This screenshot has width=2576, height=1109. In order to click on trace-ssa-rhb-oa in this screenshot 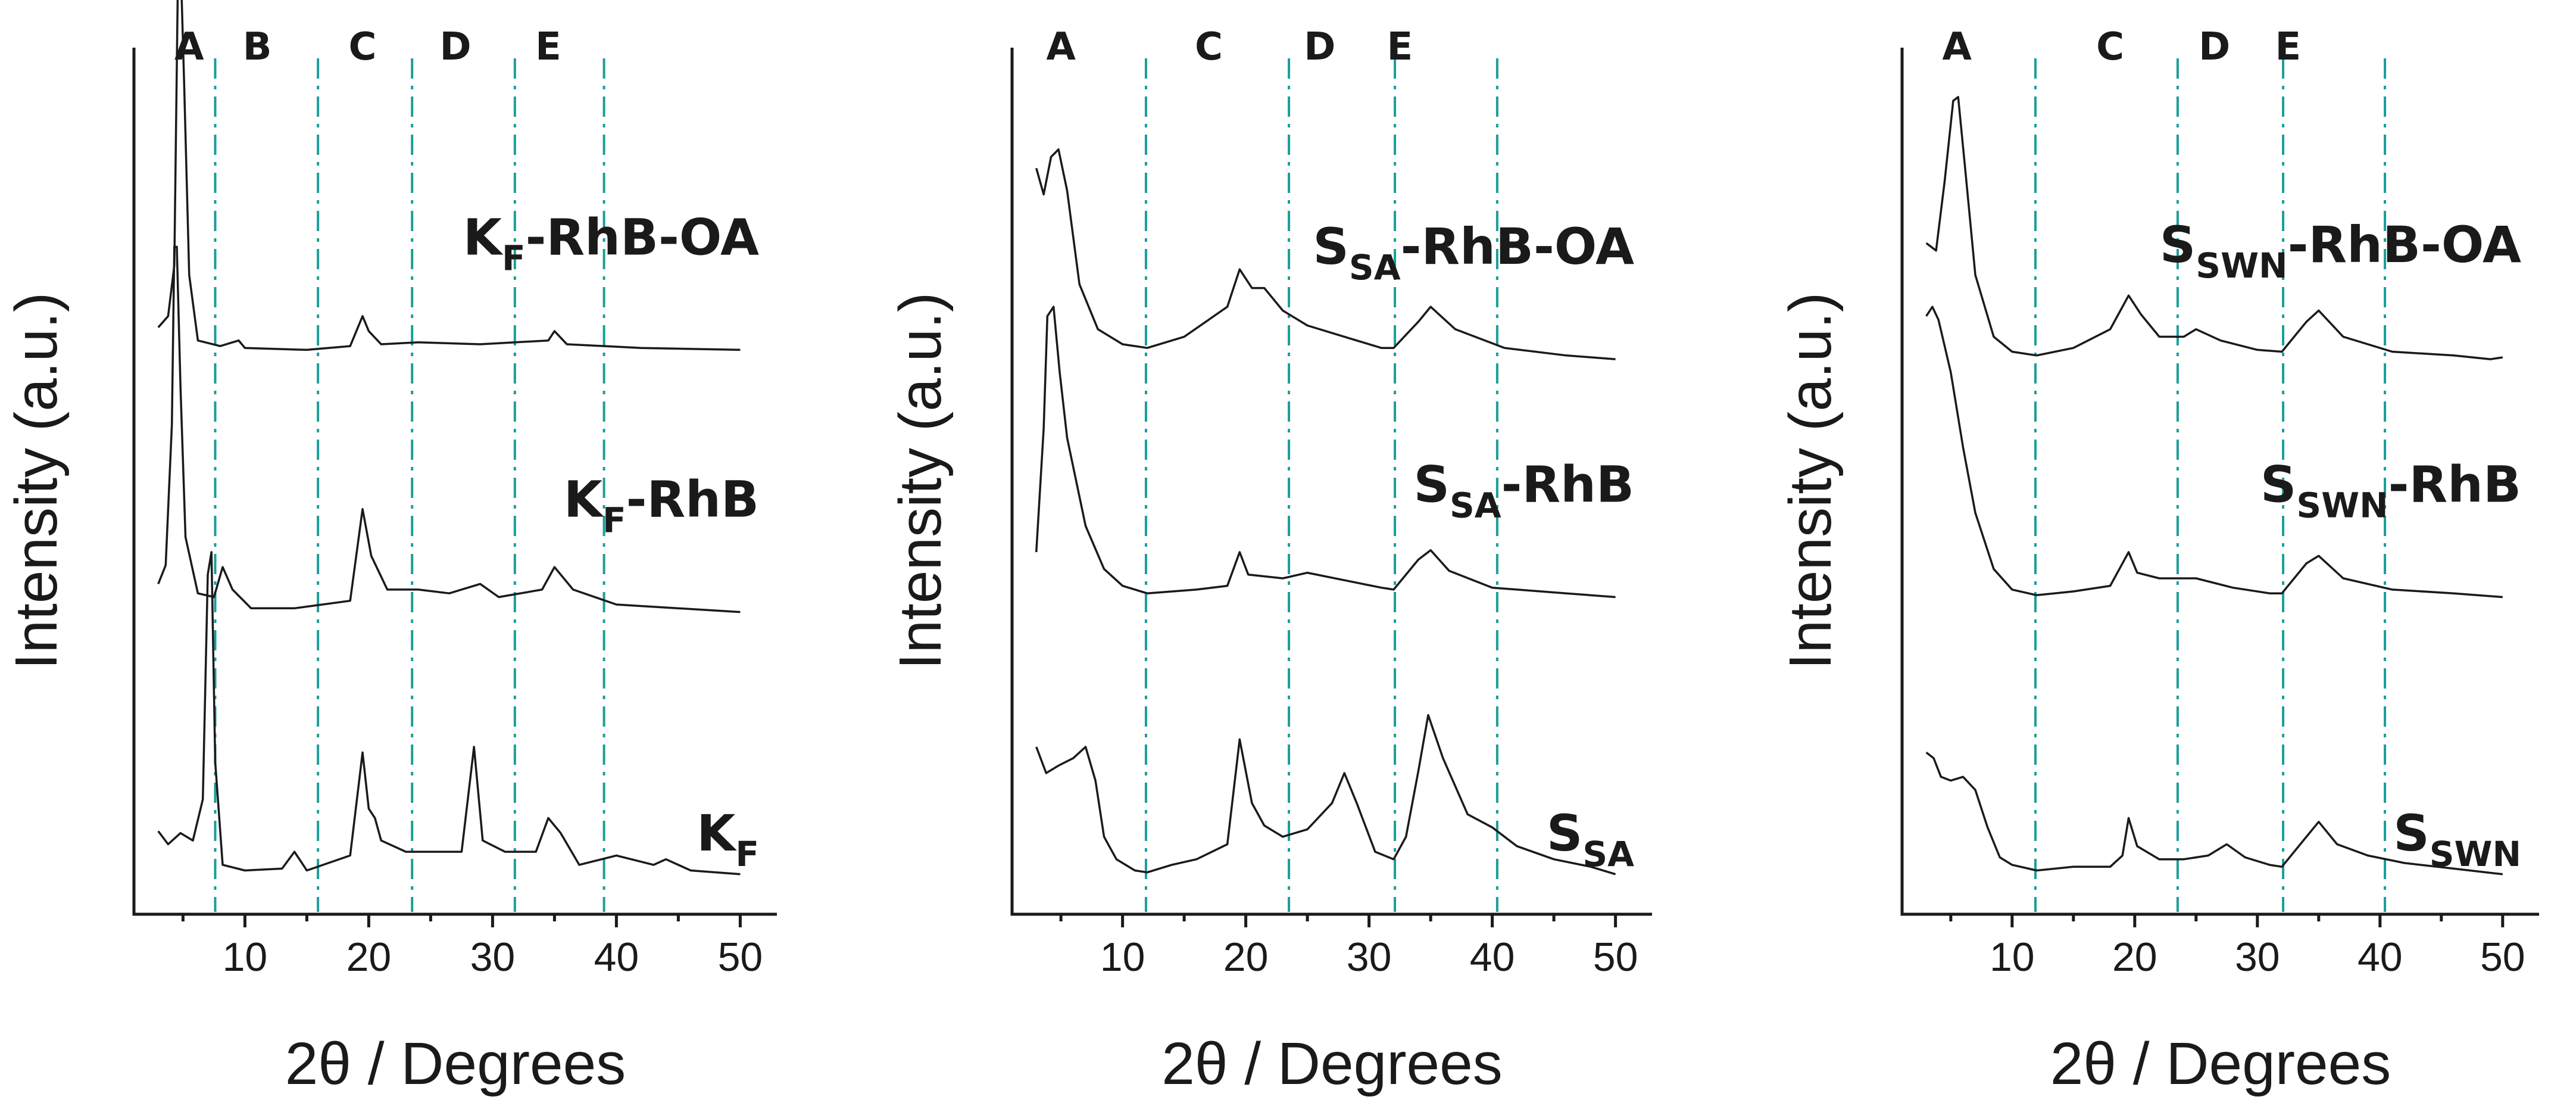, I will do `click(1325, 254)`.